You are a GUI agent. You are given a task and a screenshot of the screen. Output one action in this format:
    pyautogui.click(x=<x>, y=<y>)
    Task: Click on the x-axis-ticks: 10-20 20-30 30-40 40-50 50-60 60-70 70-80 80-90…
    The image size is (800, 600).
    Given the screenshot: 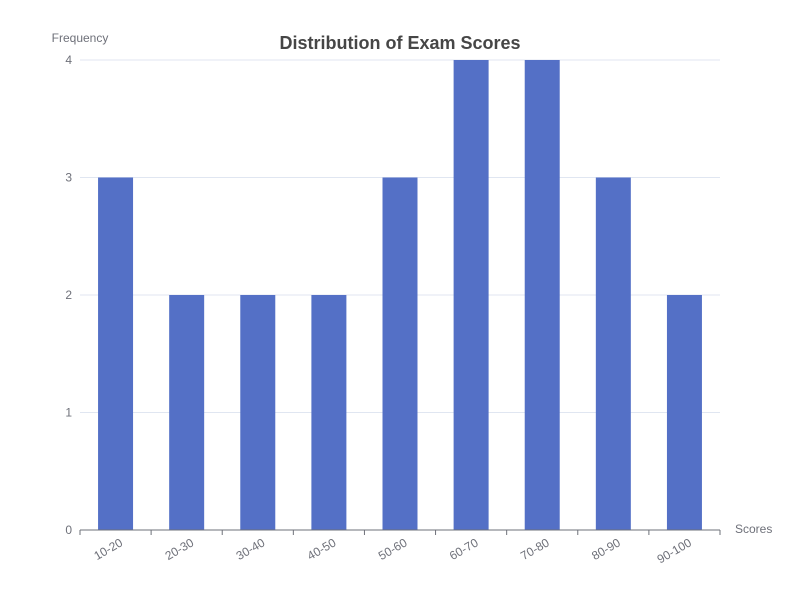 What is the action you would take?
    pyautogui.click(x=392, y=550)
    